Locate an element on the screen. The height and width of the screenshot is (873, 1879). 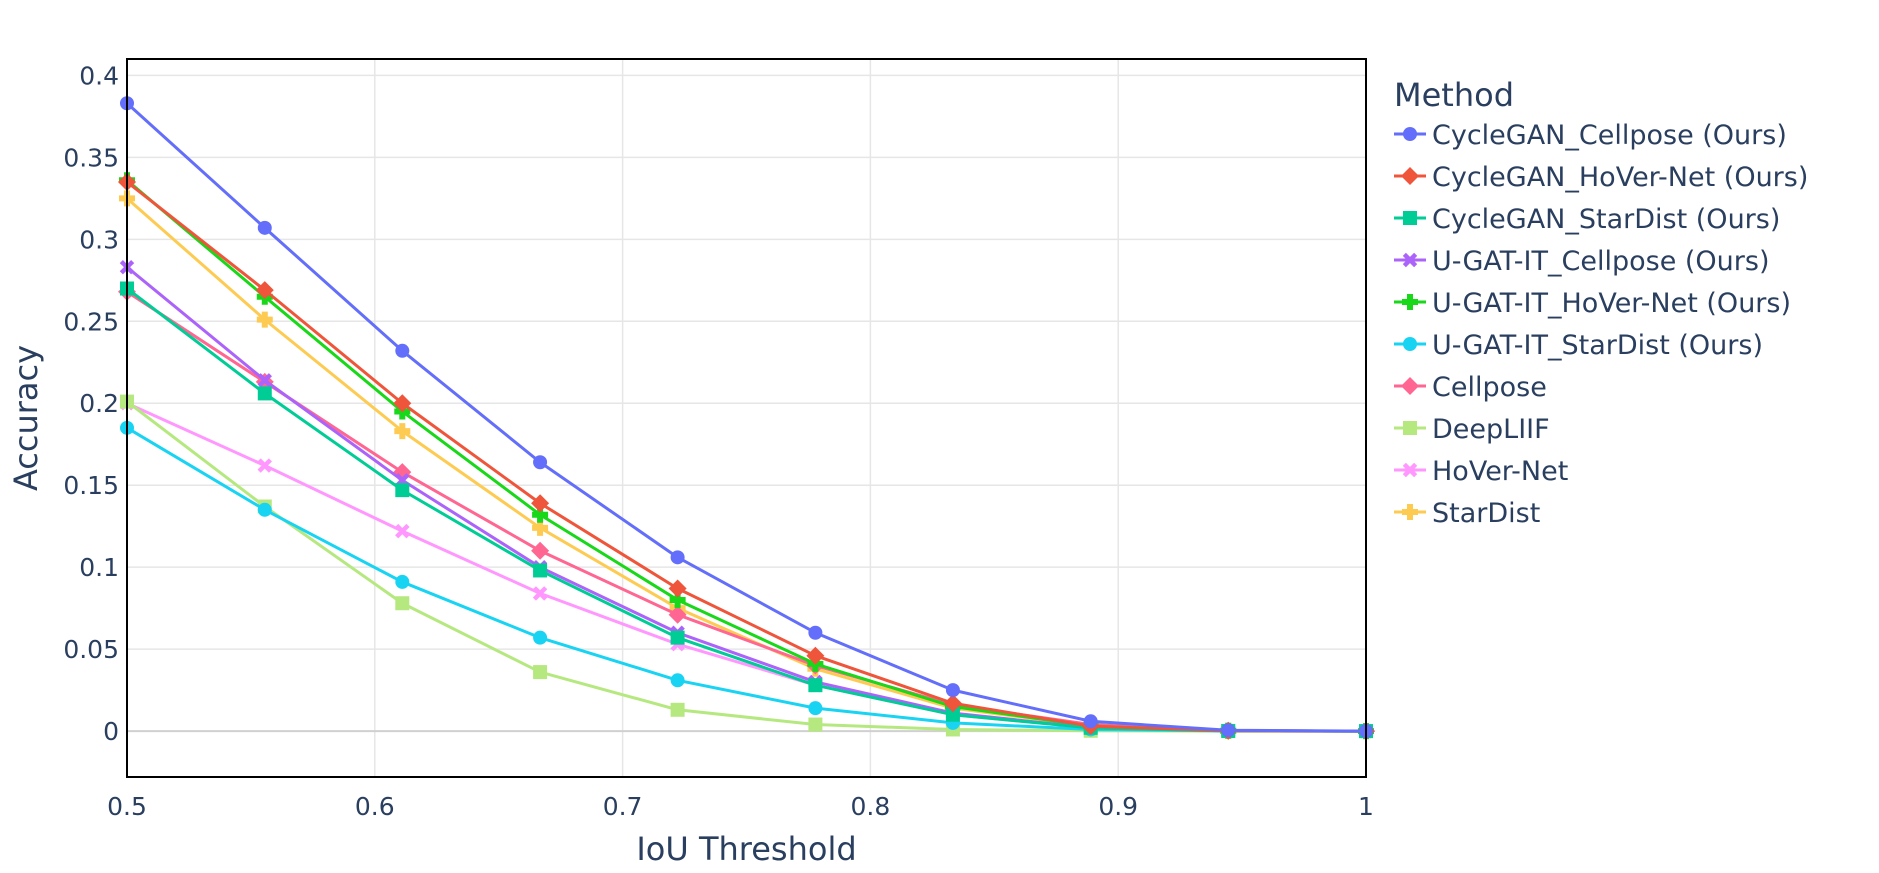
y-tick-label: 0.2 is located at coordinates (99, 403).